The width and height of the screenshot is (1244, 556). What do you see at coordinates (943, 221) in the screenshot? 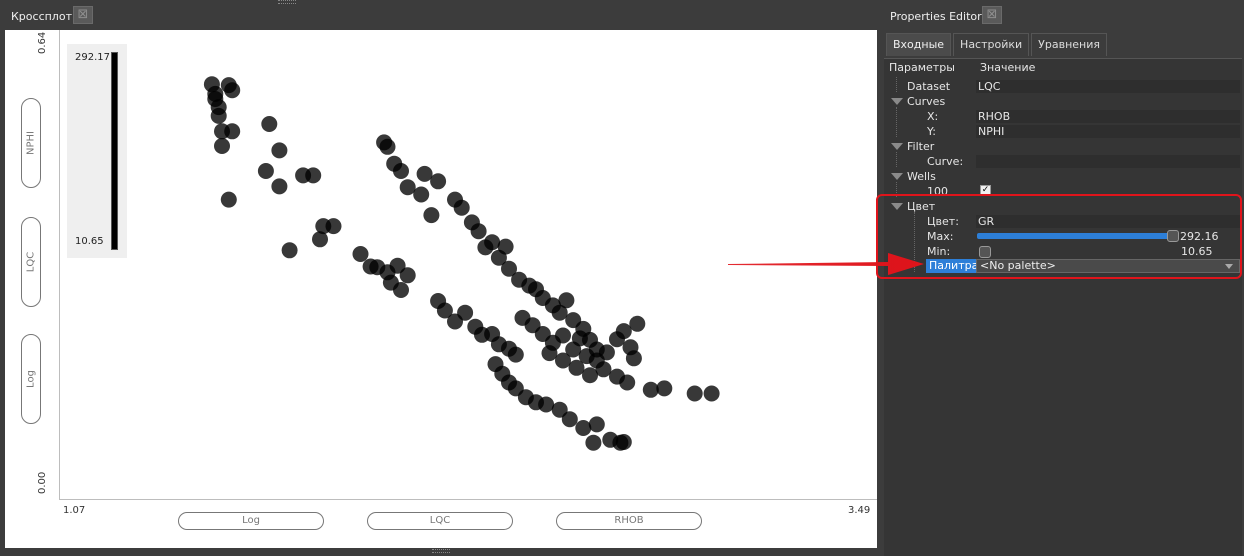
I see `color-label: Цвет:` at bounding box center [943, 221].